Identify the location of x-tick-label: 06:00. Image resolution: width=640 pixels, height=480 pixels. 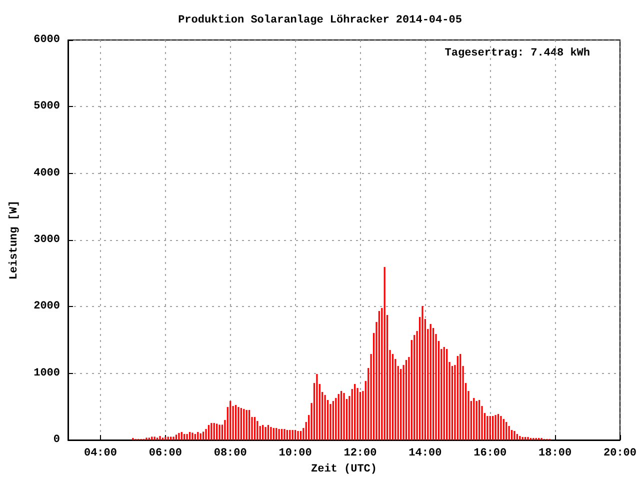
(165, 454).